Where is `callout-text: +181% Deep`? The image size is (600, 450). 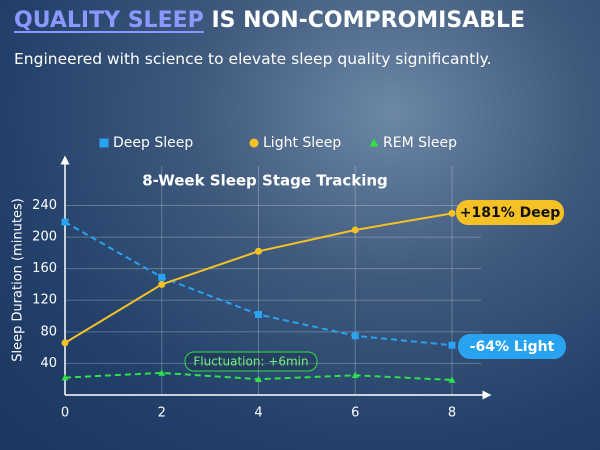
callout-text: +181% Deep is located at coordinates (510, 213).